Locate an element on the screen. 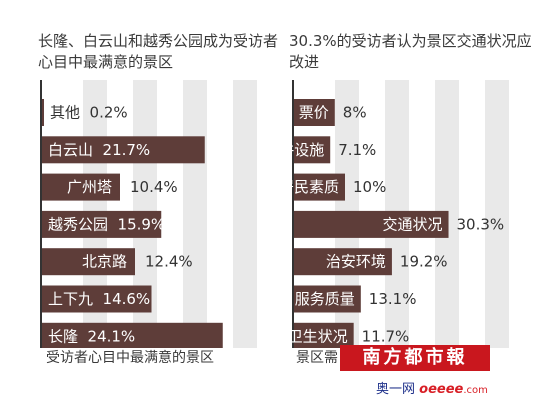  bar-category-label: 票价 is located at coordinates (314, 113).